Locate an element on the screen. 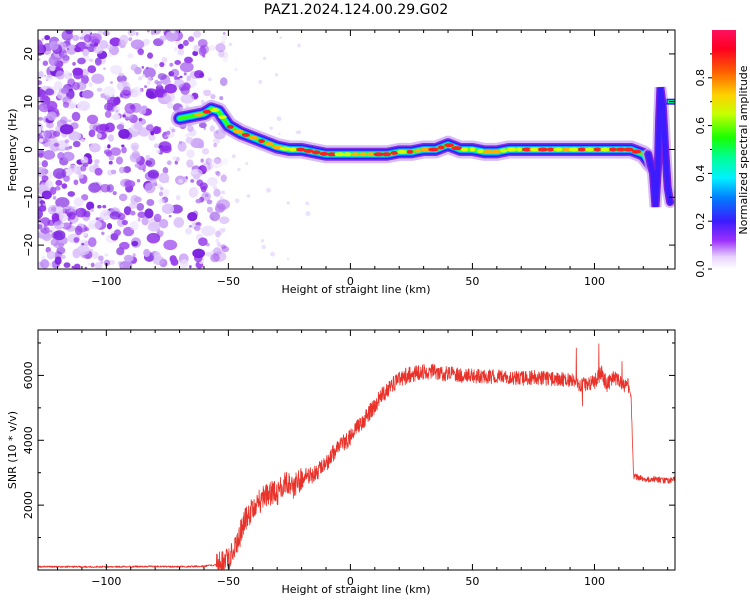 The image size is (750, 600). spectrogram-x-tick-label: −100 is located at coordinates (106, 281).